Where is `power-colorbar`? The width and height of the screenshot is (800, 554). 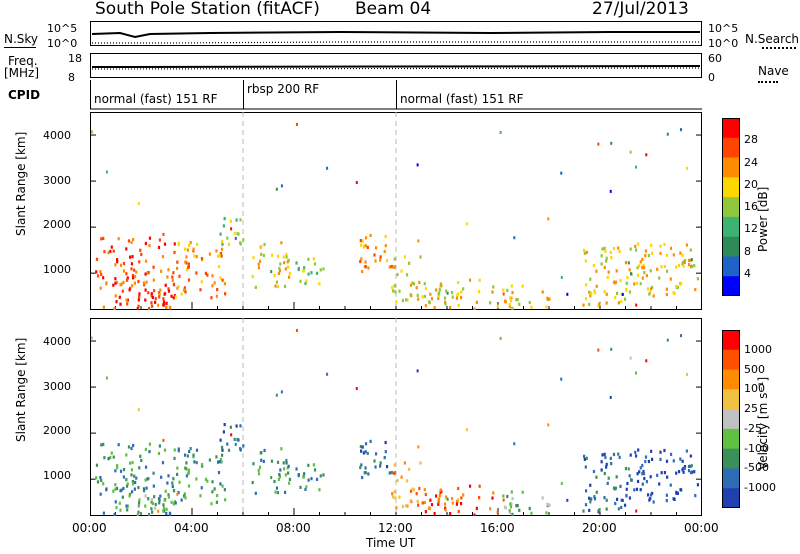
power-colorbar is located at coordinates (731, 207).